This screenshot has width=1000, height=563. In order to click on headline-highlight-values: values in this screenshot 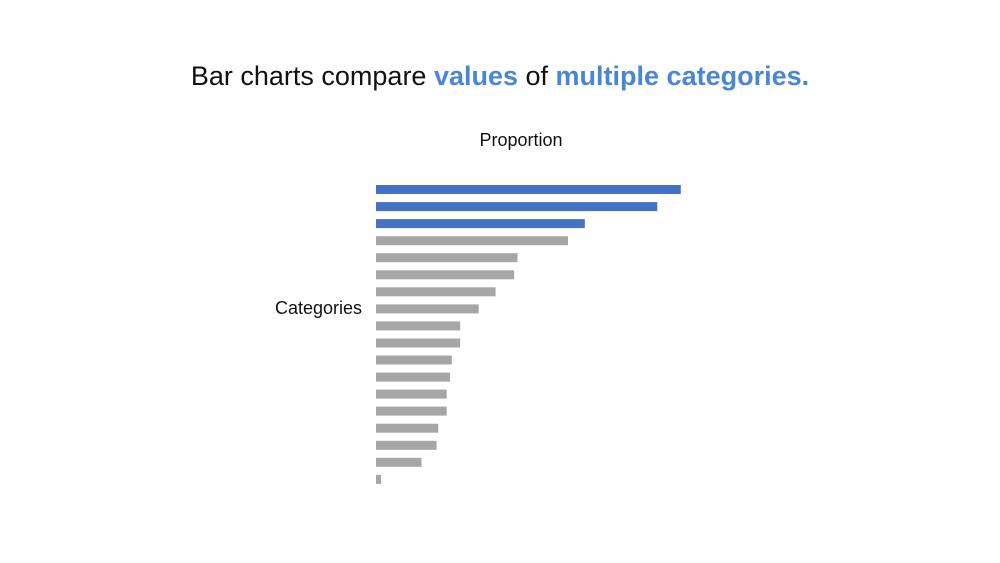, I will do `click(476, 76)`.